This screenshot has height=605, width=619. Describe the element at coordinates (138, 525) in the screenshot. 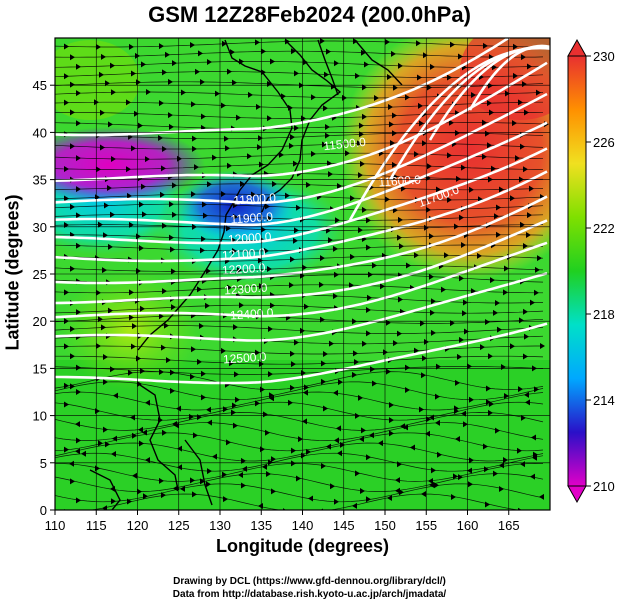

I see `x-tick-label: 120` at that location.